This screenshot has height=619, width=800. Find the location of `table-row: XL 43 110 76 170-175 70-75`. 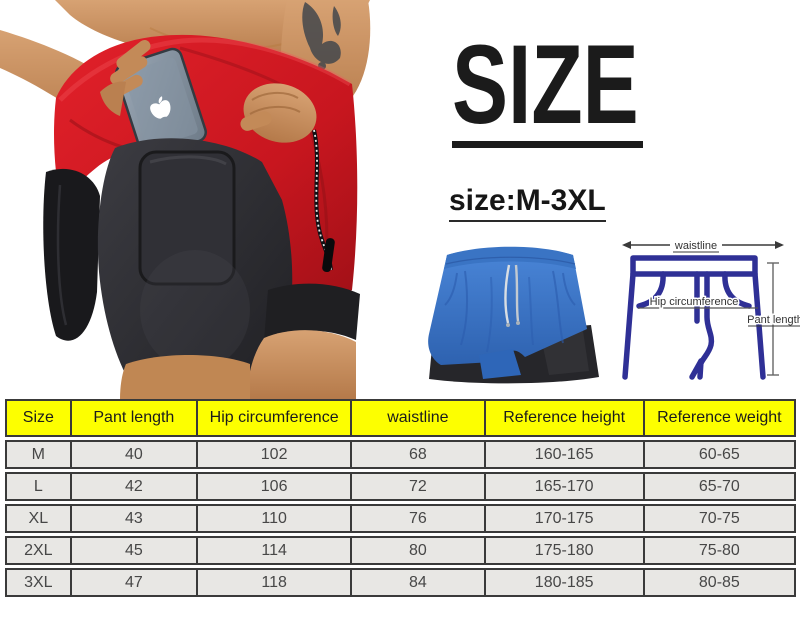

table-row: XL 43 110 76 170-175 70-75 is located at coordinates (400, 518).